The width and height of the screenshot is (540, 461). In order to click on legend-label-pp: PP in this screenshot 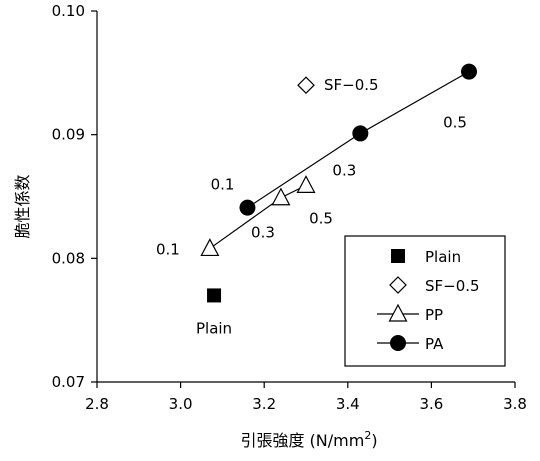, I will do `click(434, 315)`.